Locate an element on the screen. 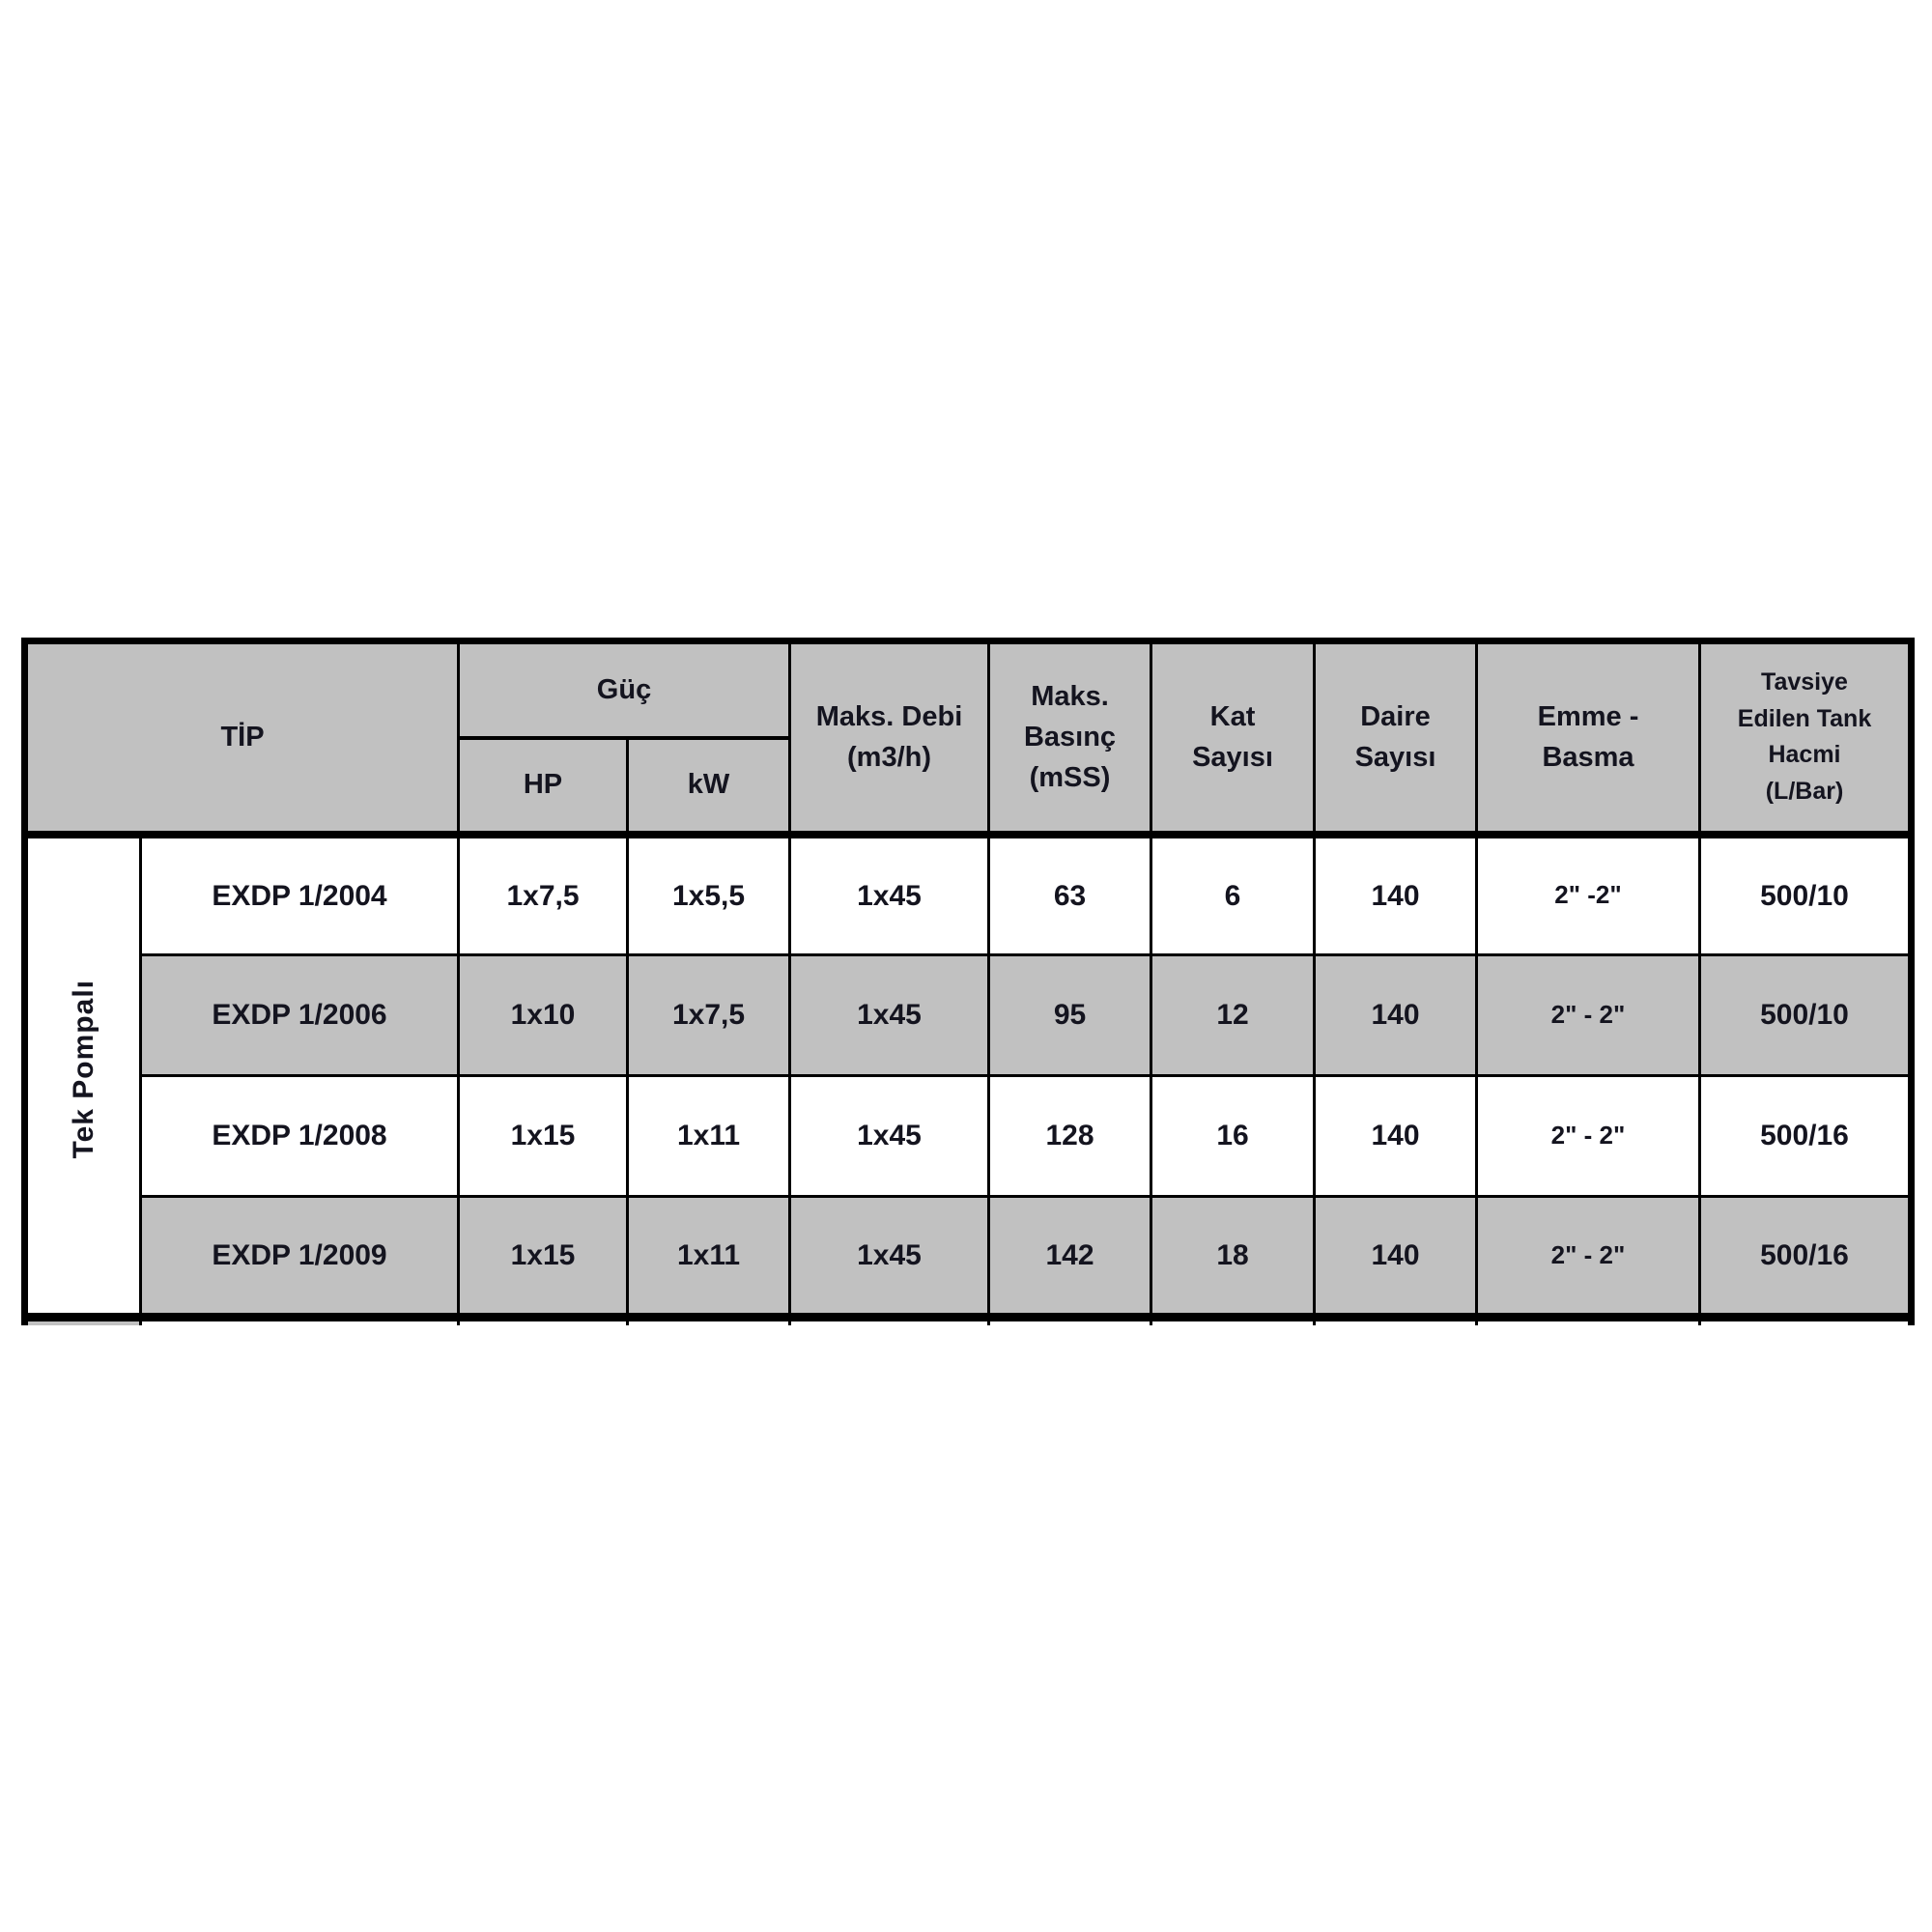  cell-kw: 1x7,5 is located at coordinates (708, 1015).